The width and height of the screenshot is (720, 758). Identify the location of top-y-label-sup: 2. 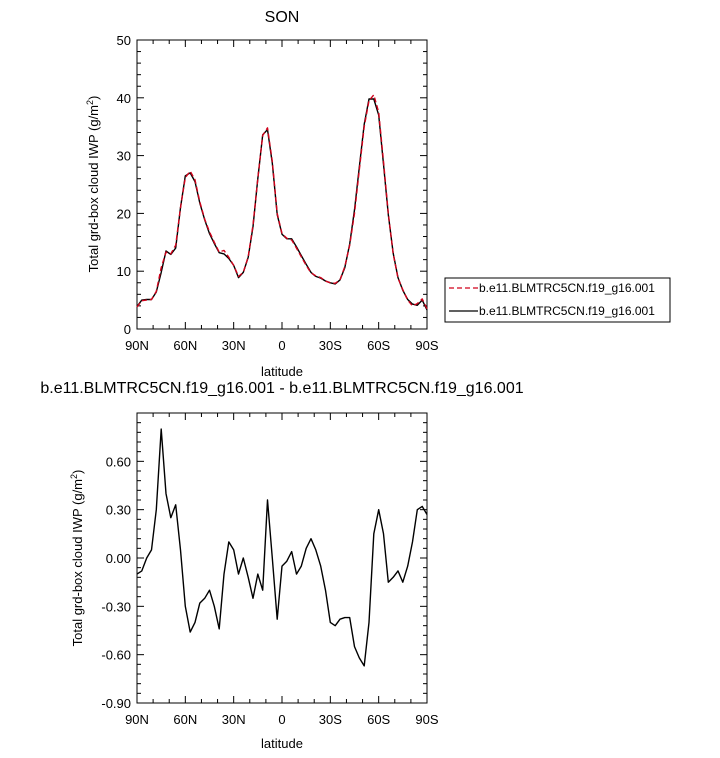
(90, 102).